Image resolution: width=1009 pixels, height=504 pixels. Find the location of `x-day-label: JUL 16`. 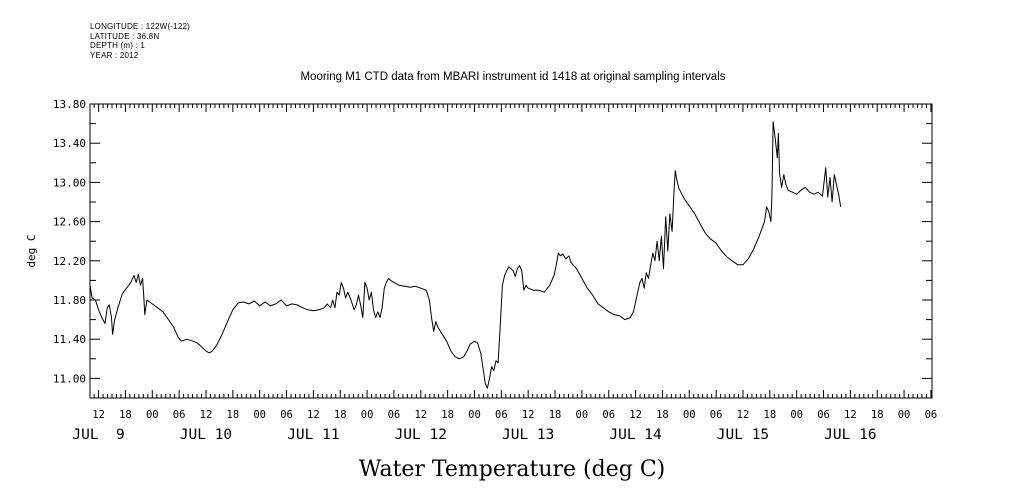

x-day-label: JUL 16 is located at coordinates (850, 435).